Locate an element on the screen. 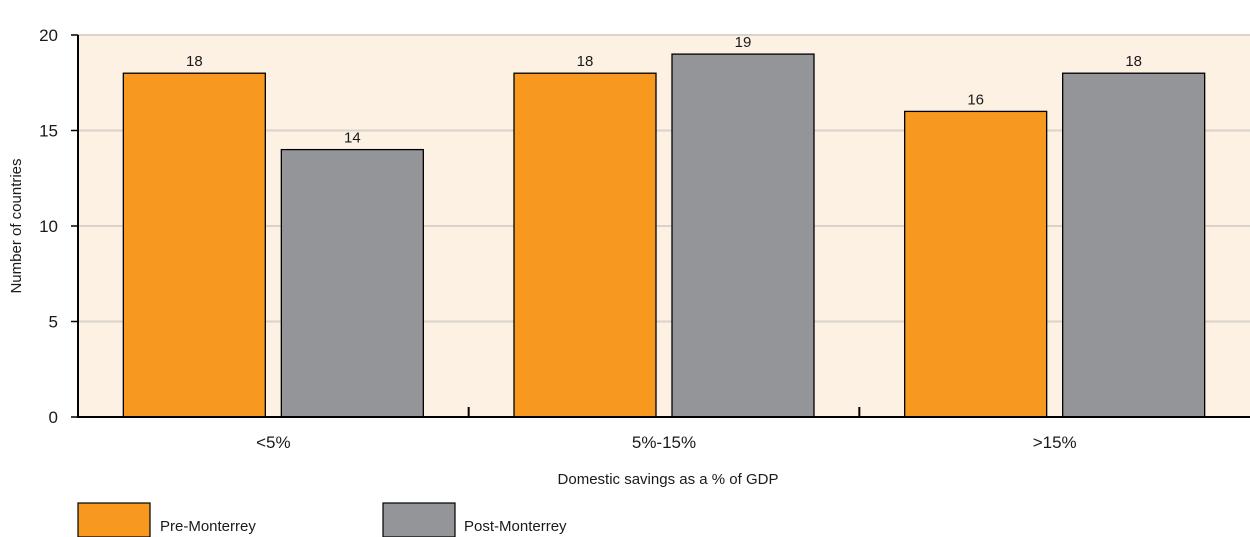  legend-swatch-post-monterrey is located at coordinates (419, 519).